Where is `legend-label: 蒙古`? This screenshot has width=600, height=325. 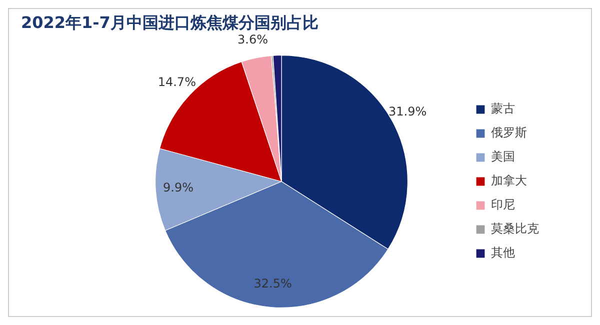
legend-label: 蒙古 is located at coordinates (503, 109).